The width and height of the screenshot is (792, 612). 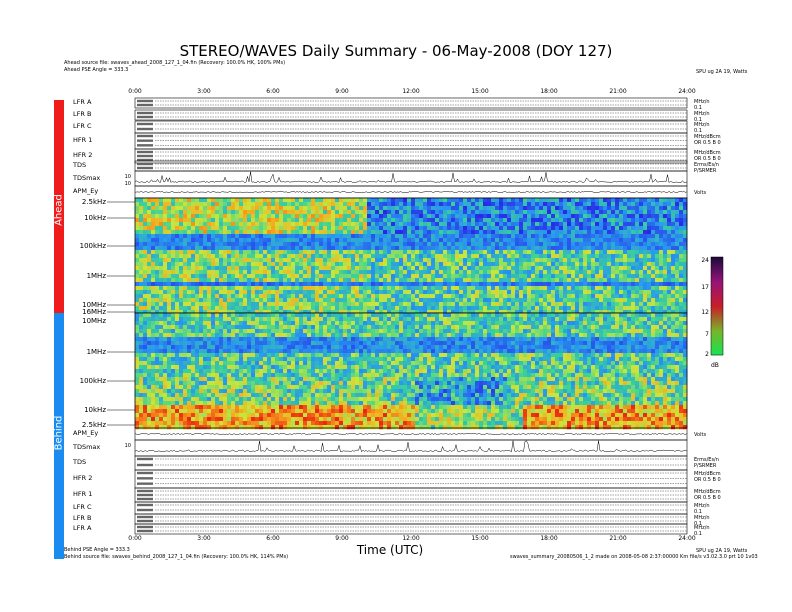 I want to click on behind-freq-tick: 100kHz, so click(x=93, y=381).